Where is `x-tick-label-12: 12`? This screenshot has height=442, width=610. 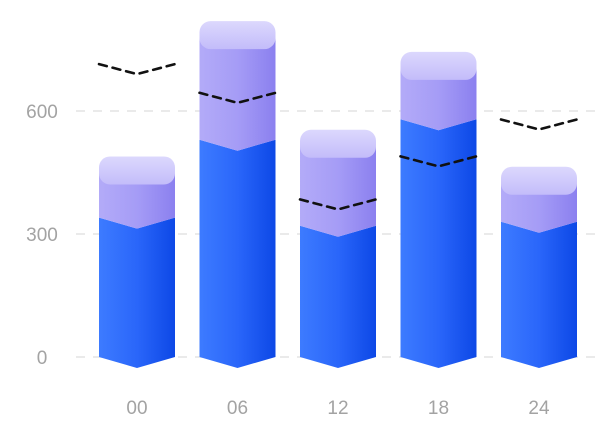
x-tick-label-12: 12 is located at coordinates (337, 408).